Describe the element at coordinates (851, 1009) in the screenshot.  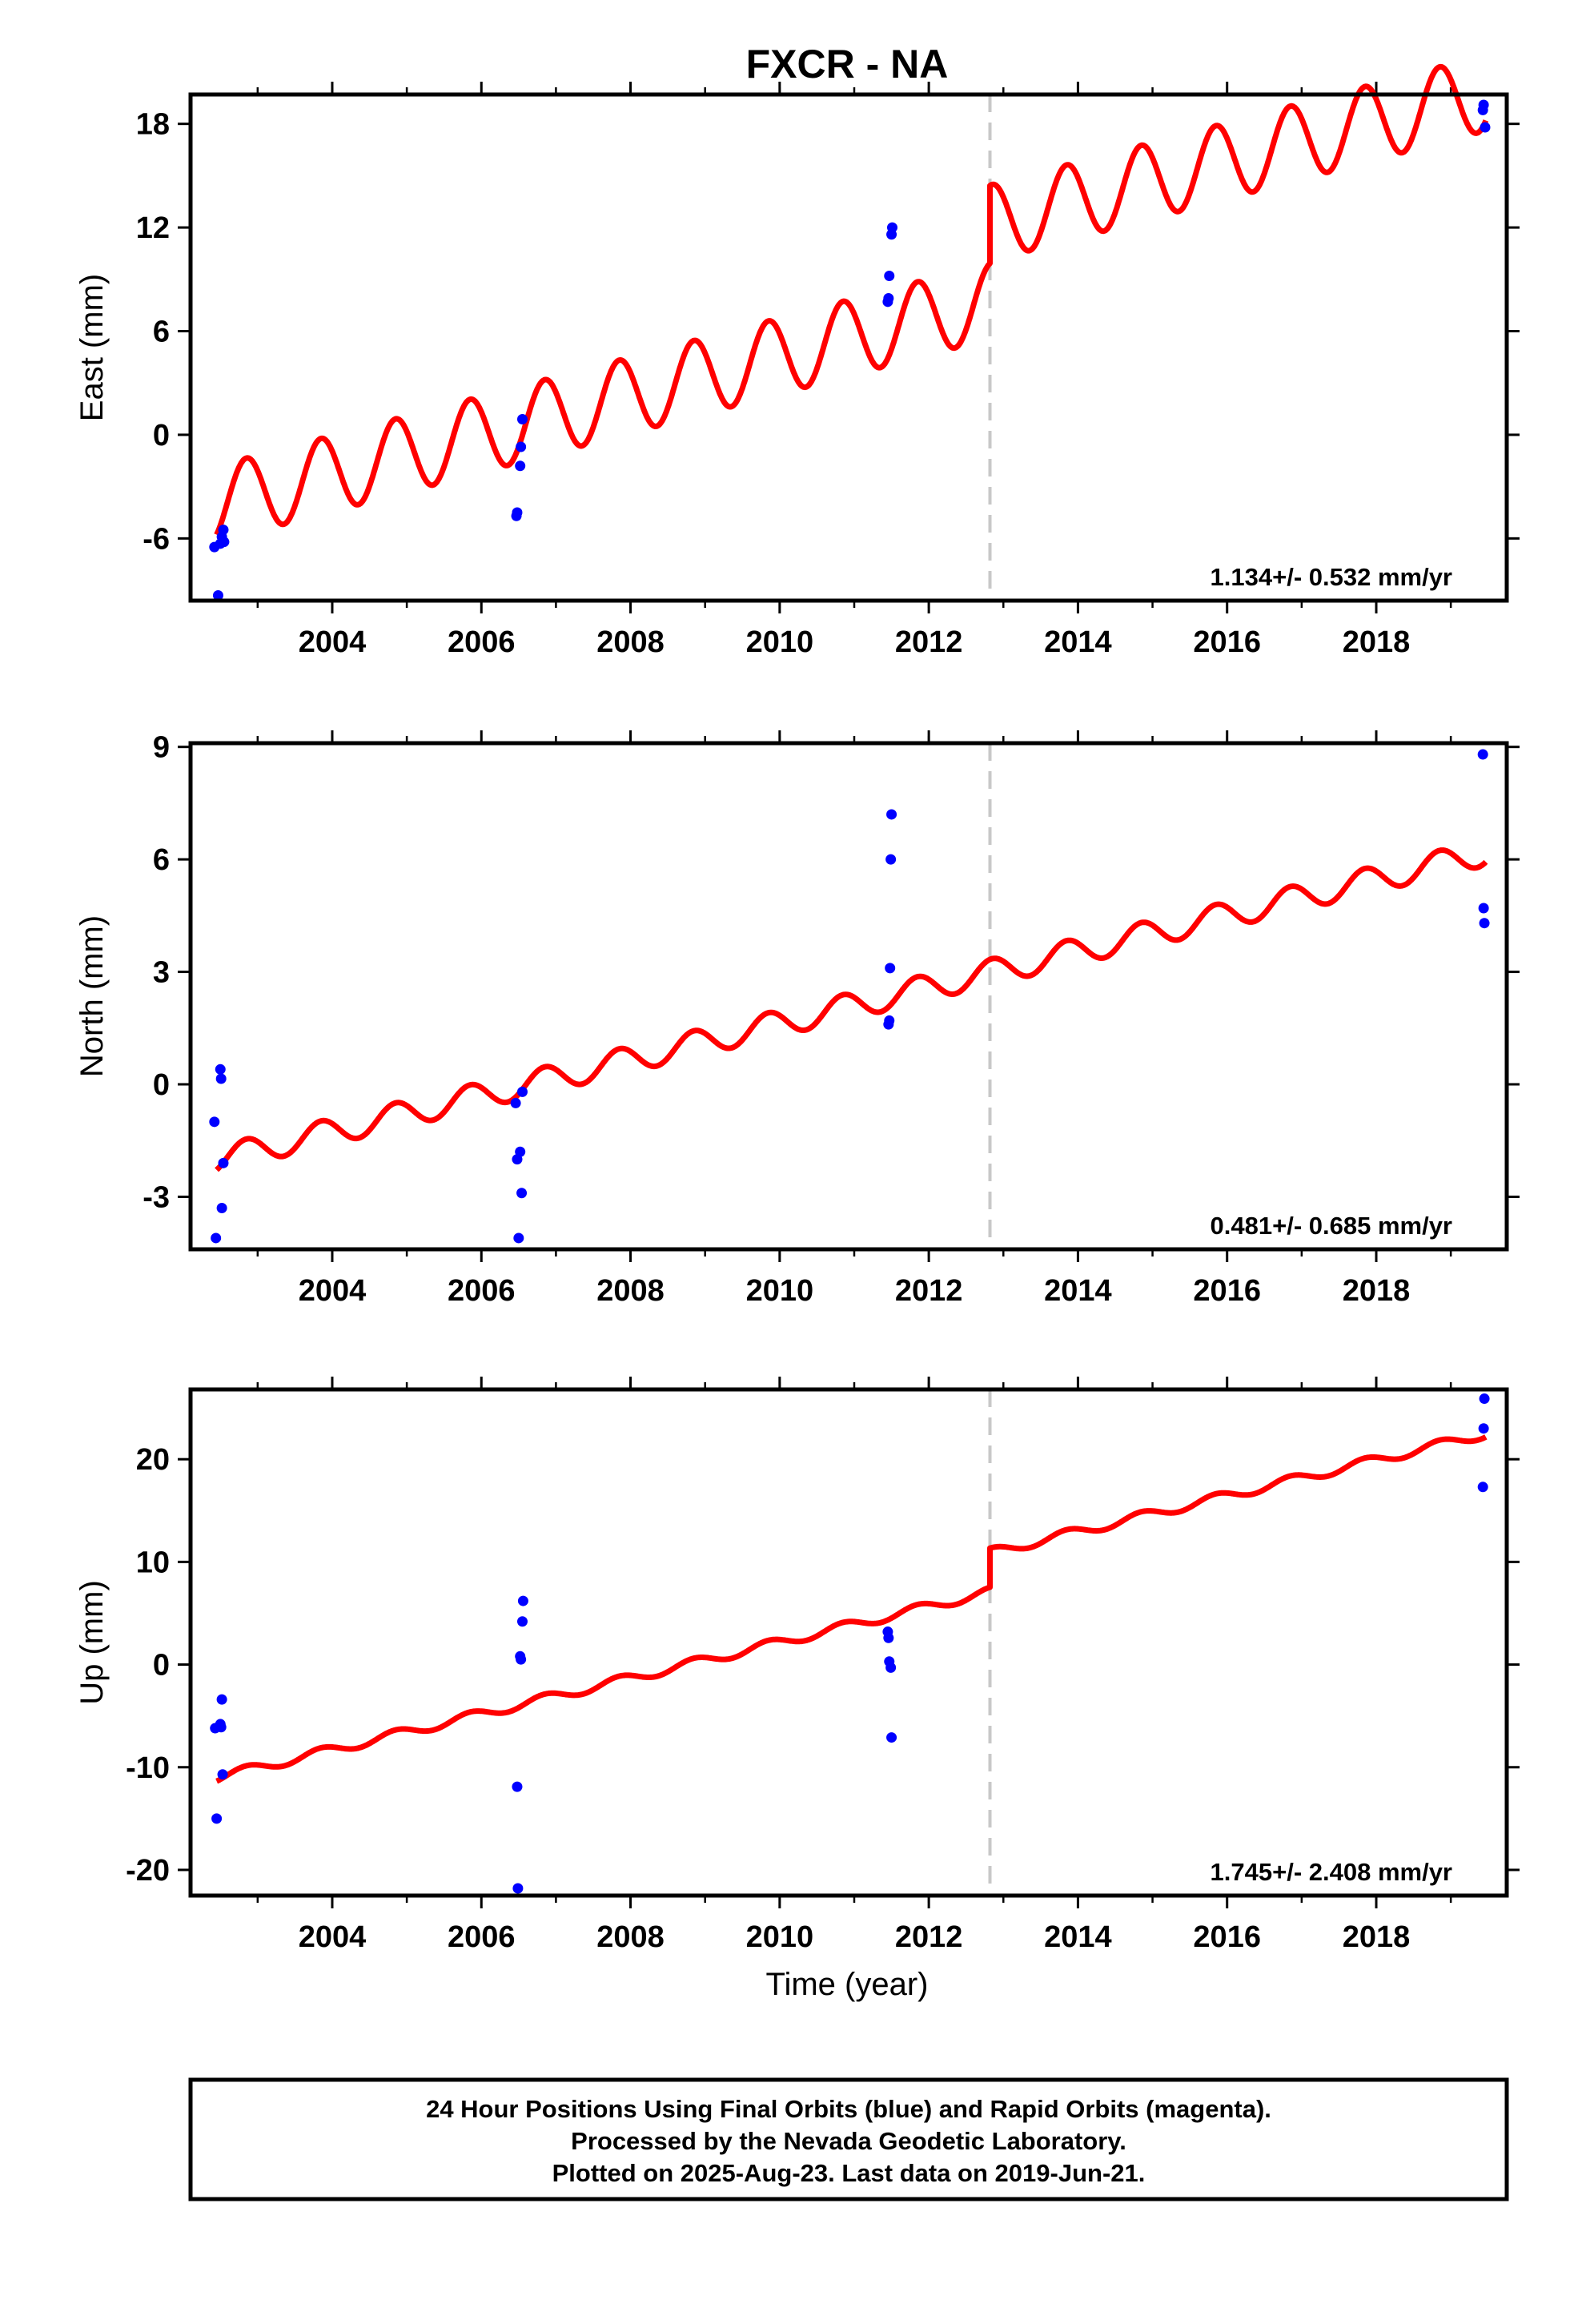
I see `north-model-curve` at that location.